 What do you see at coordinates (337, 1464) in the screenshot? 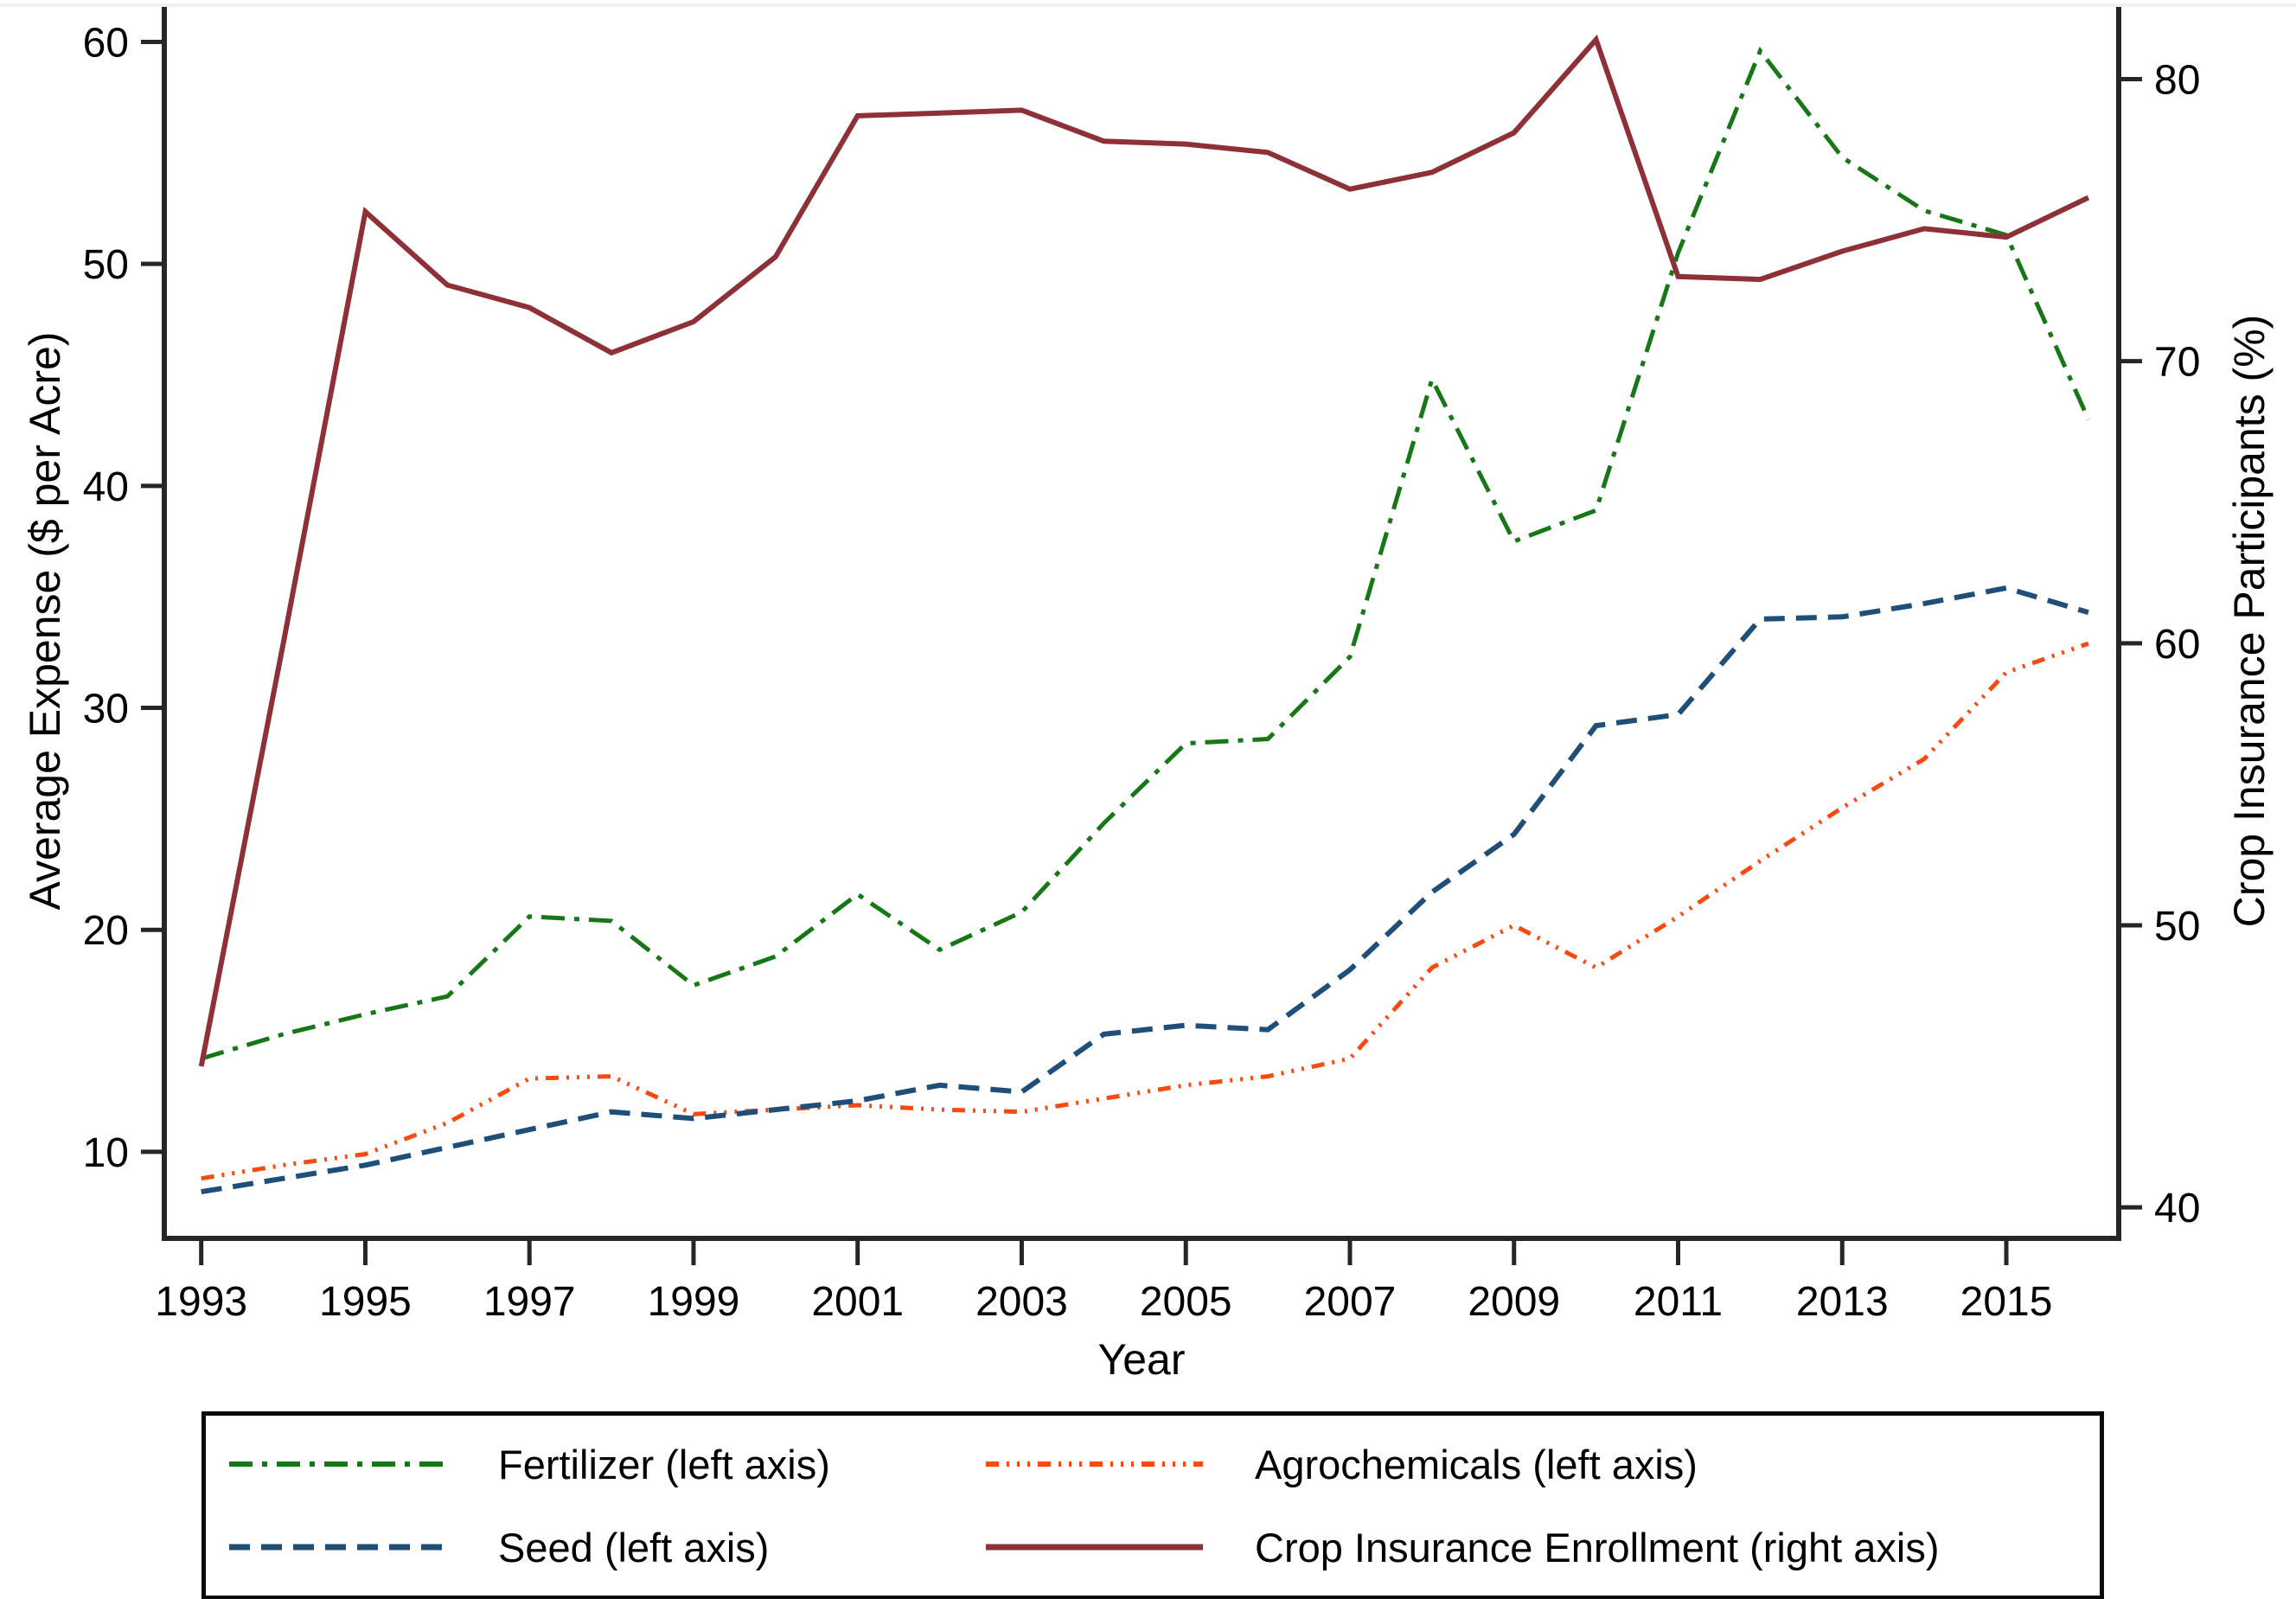
I see `fertilizer-line-swatch-icon` at bounding box center [337, 1464].